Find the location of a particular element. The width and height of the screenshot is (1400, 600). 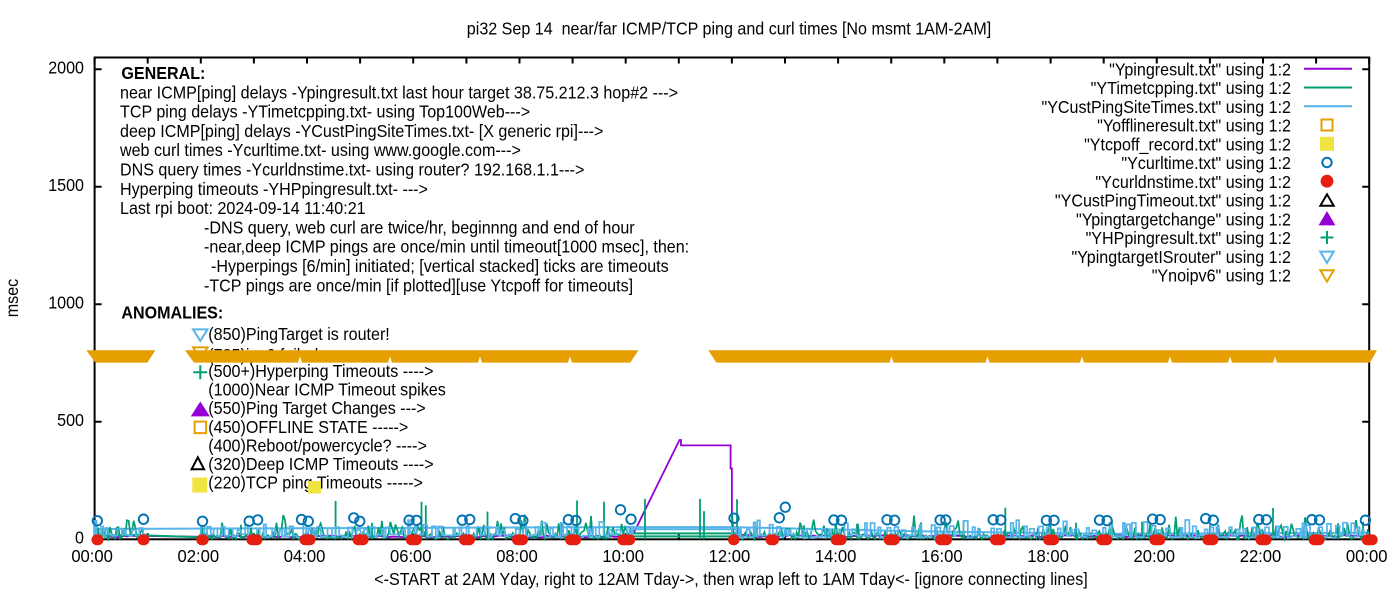

svg-text: "Ycurltime.txt" using 1:2 is located at coordinates (1206, 163).